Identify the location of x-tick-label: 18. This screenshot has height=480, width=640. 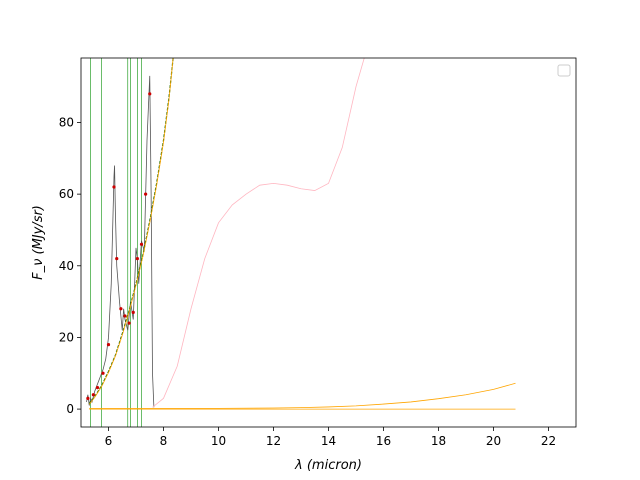
(438, 441).